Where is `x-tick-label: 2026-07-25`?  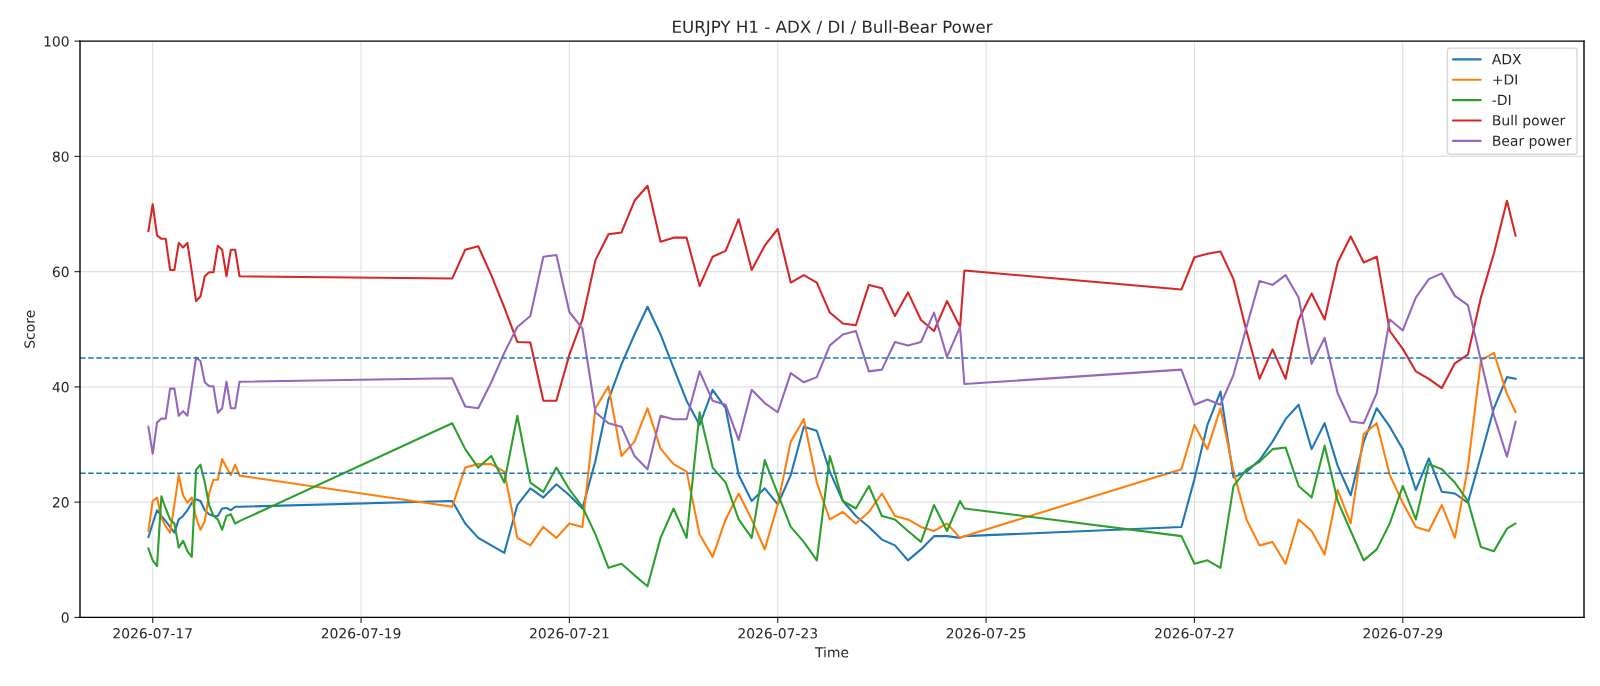
x-tick-label: 2026-07-25 is located at coordinates (986, 633).